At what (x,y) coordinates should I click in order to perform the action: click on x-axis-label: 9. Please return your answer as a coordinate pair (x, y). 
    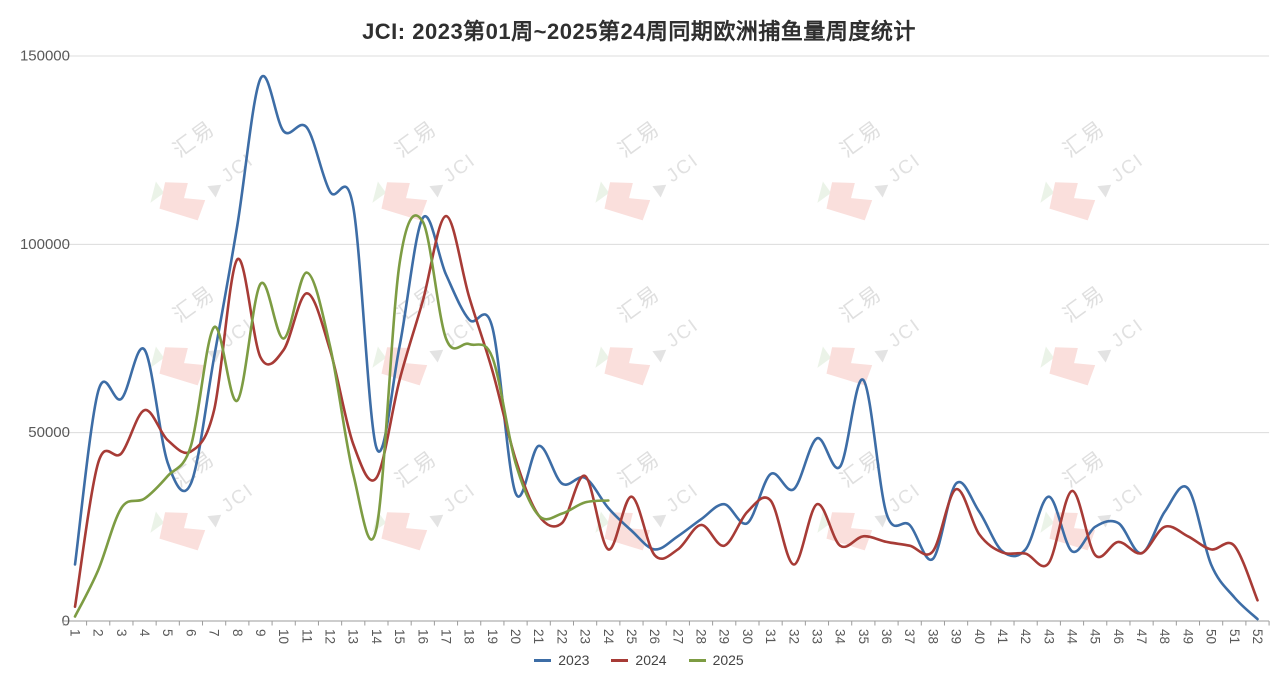
    Looking at the image, I should click on (260, 633).